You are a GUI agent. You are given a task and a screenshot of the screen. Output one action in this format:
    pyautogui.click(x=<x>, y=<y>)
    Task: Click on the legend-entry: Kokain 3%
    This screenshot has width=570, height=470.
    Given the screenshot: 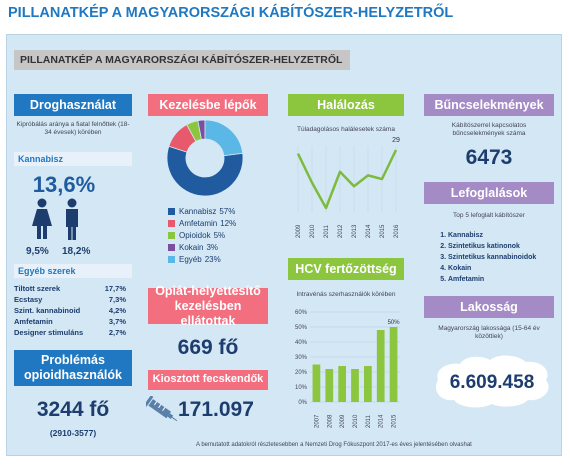 What is the action you would take?
    pyautogui.click(x=218, y=247)
    